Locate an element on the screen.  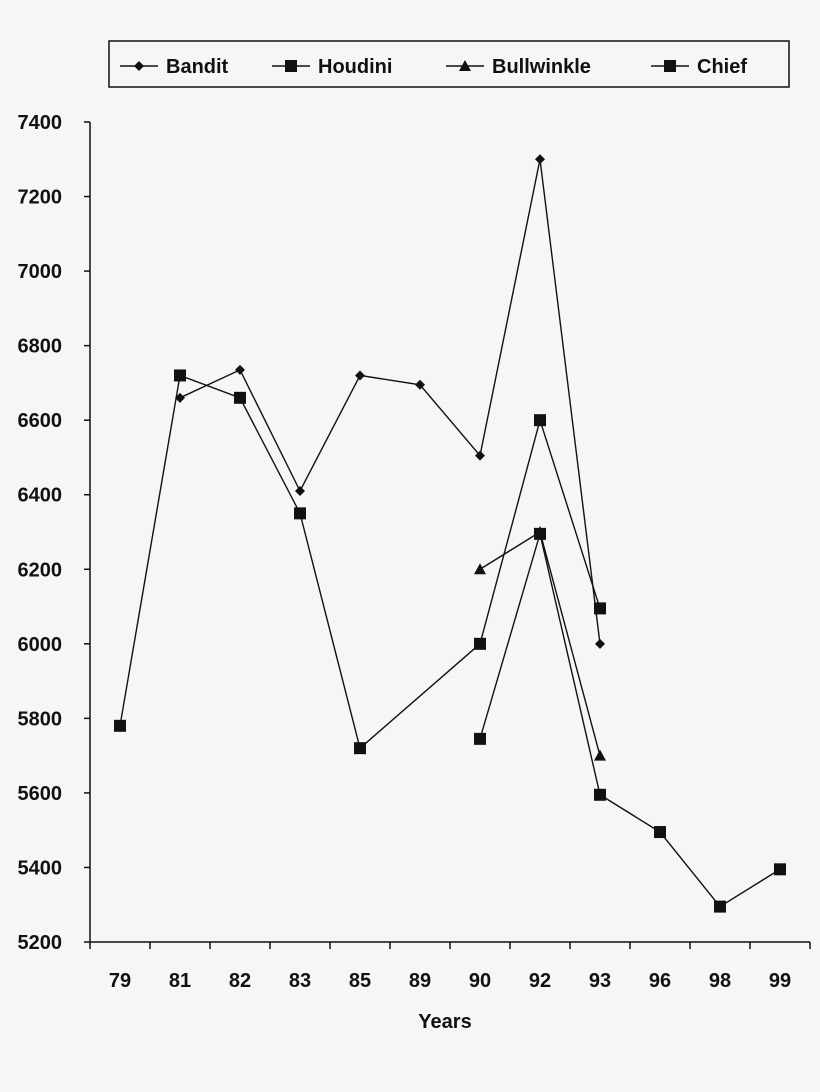
legend-item-bandit: Bandit is located at coordinates (174, 67).